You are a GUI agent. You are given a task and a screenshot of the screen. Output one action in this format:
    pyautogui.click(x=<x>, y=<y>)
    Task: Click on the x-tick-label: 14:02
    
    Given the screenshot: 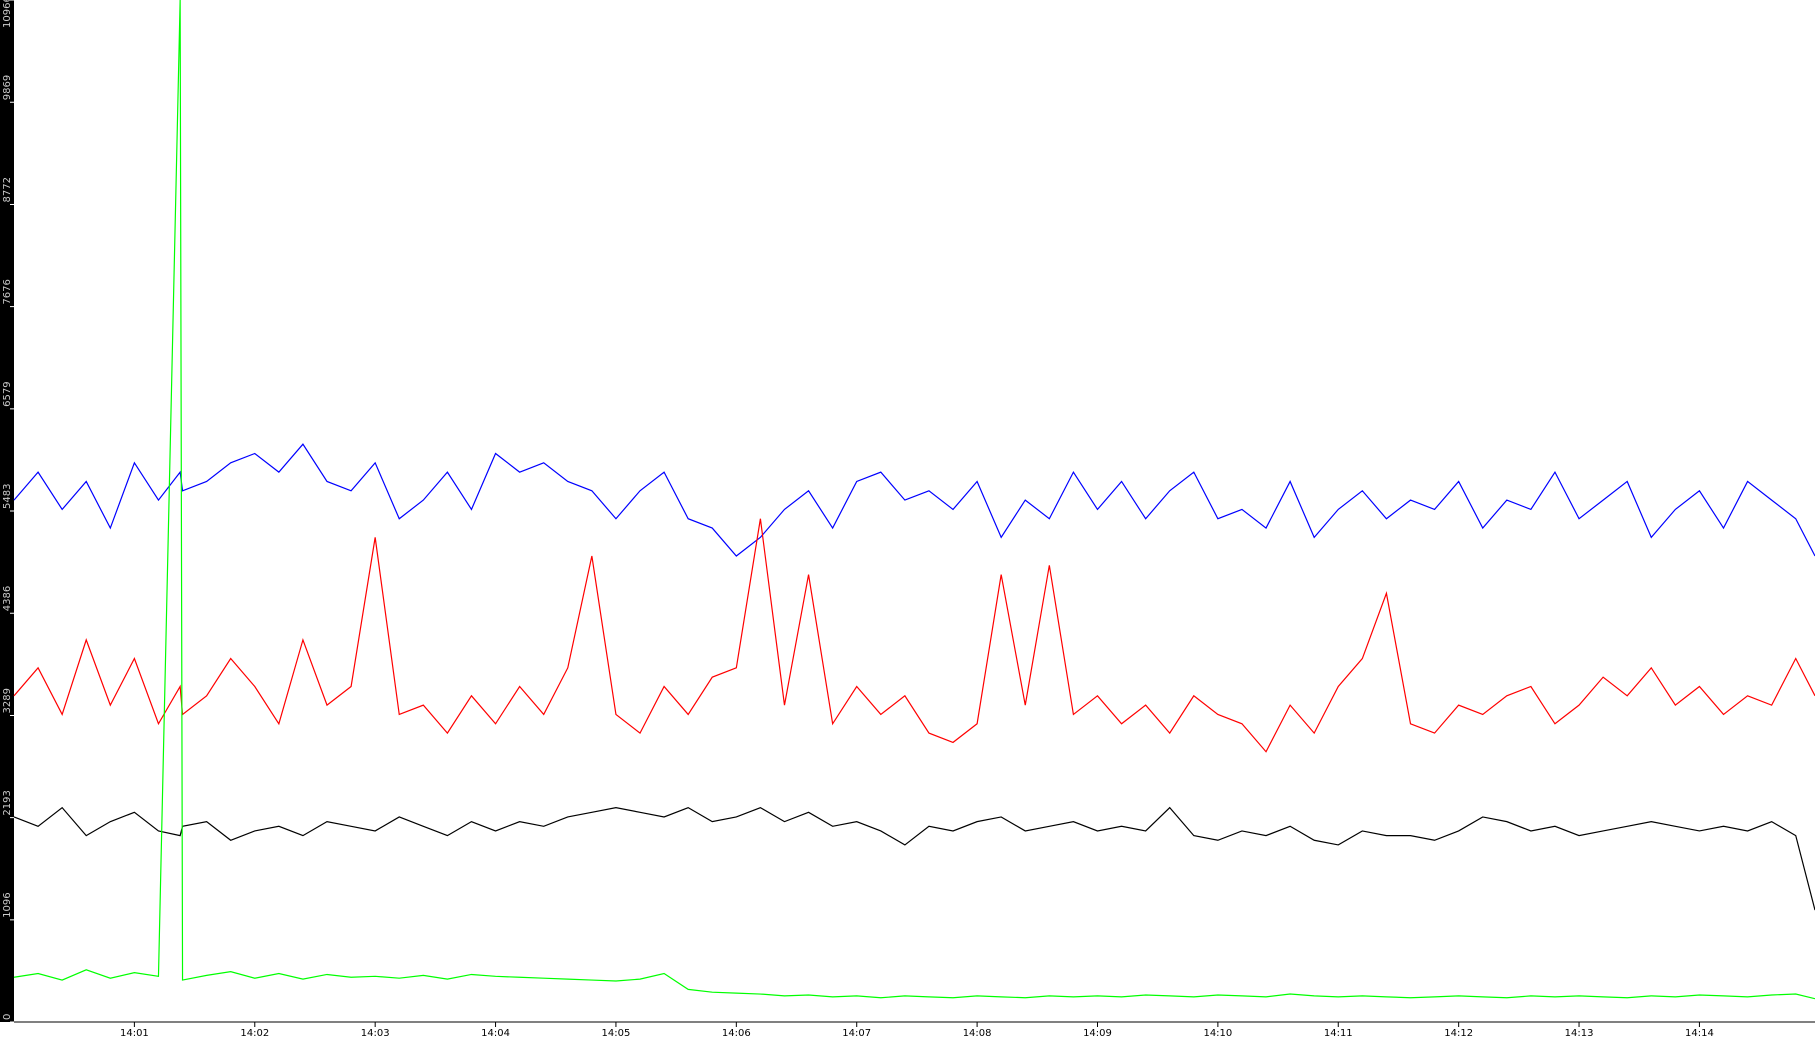 What is the action you would take?
    pyautogui.click(x=254, y=1033)
    